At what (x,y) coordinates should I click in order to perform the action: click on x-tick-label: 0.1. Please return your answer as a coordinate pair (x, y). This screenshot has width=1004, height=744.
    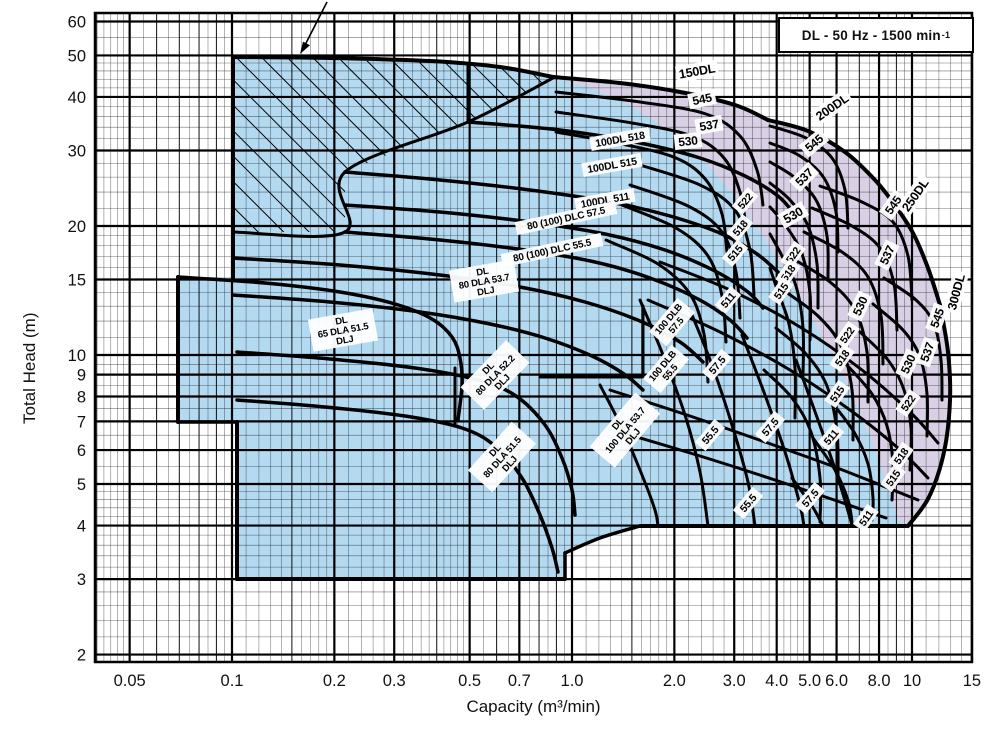
    Looking at the image, I should click on (232, 681).